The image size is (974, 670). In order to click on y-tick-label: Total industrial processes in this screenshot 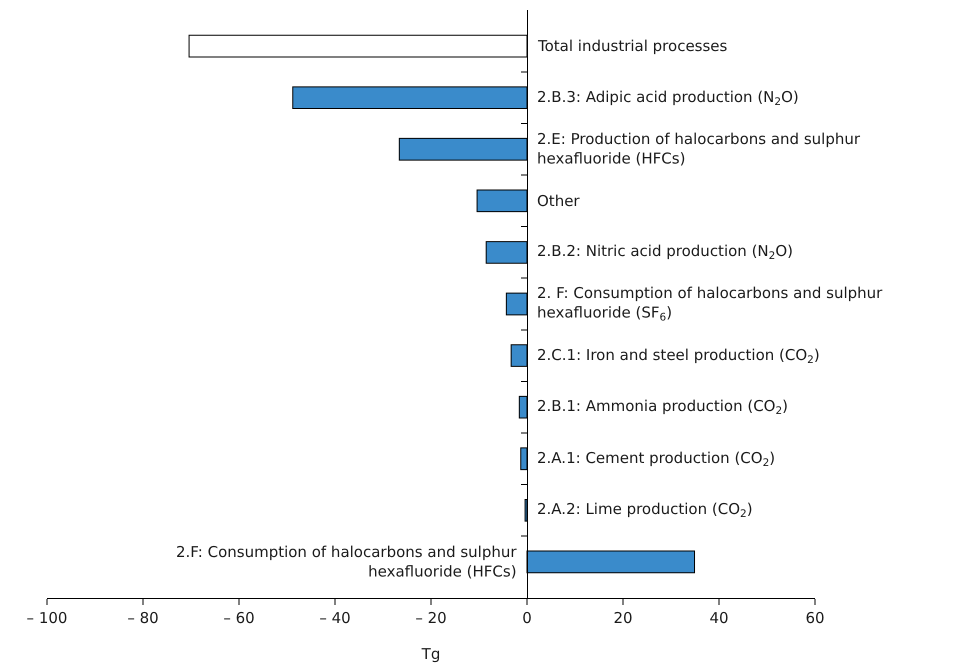, I will do `click(632, 46)`.